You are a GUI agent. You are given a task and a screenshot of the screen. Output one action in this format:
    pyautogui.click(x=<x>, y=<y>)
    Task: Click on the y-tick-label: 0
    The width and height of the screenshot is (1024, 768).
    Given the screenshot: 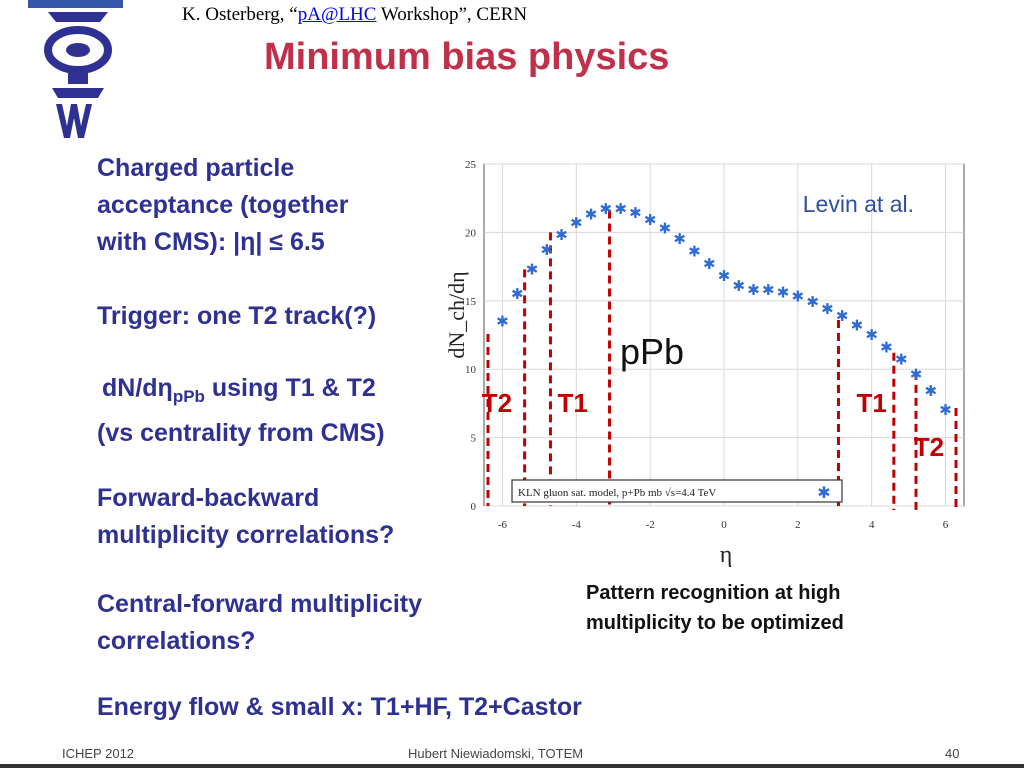 What is the action you would take?
    pyautogui.click(x=474, y=507)
    